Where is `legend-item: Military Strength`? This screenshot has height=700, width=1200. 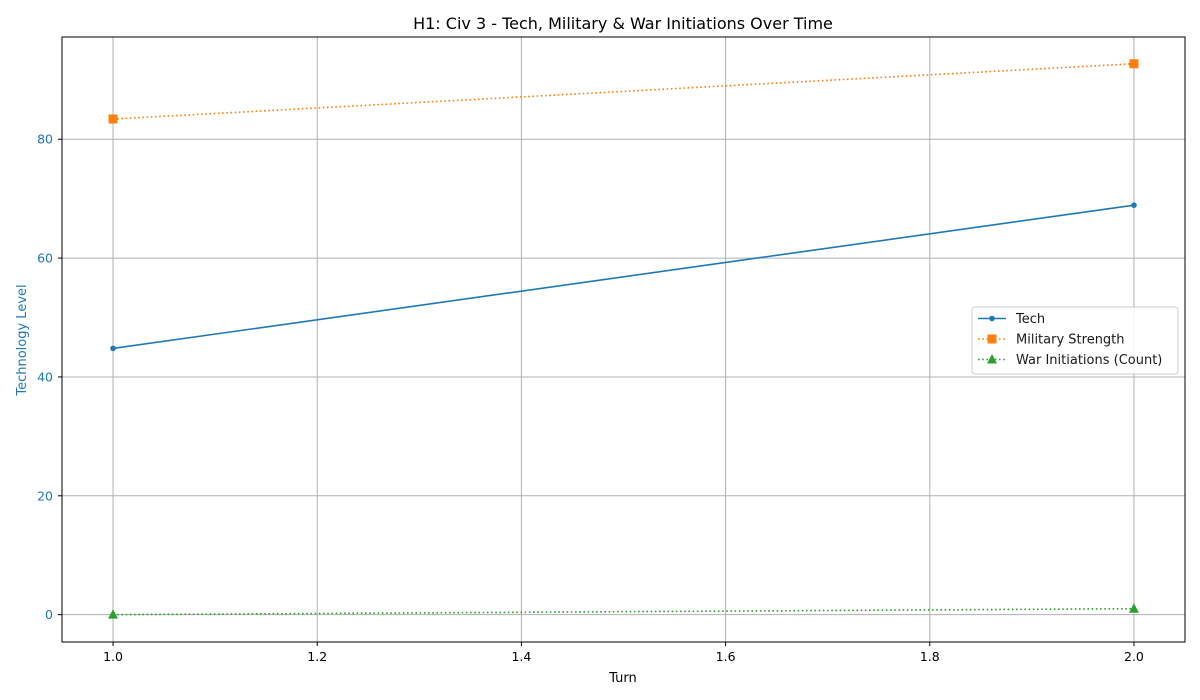 legend-item: Military Strength is located at coordinates (1051, 340).